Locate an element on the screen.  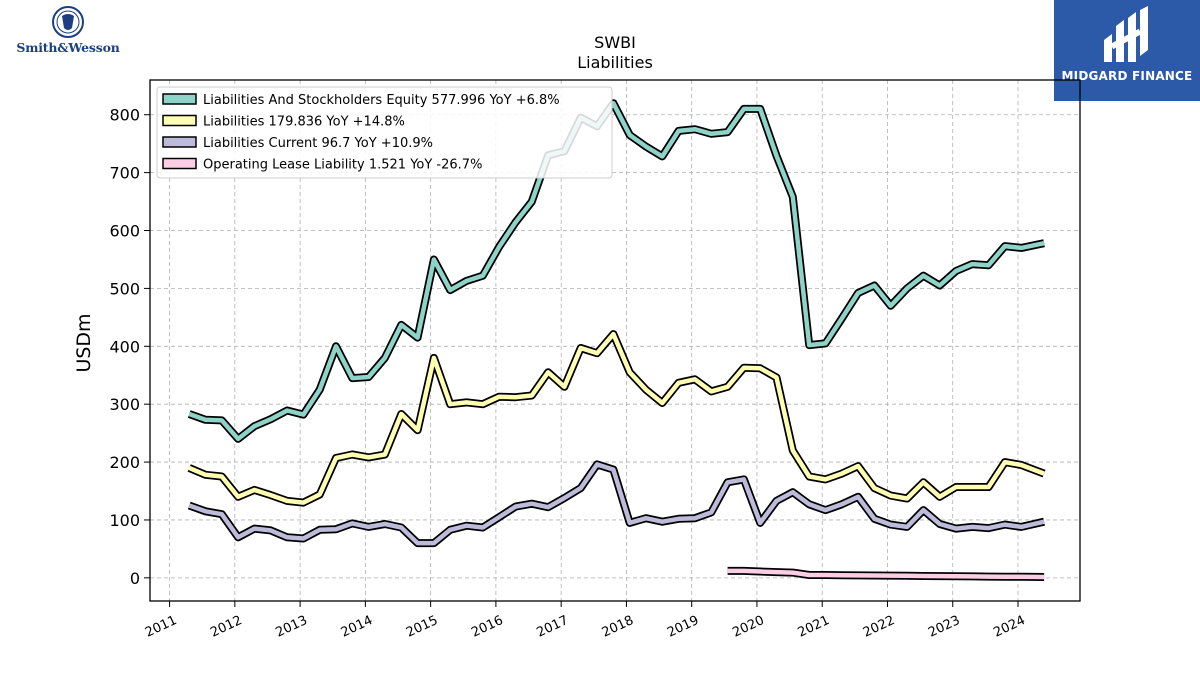
y-axis-label: USDm is located at coordinates (84, 342).